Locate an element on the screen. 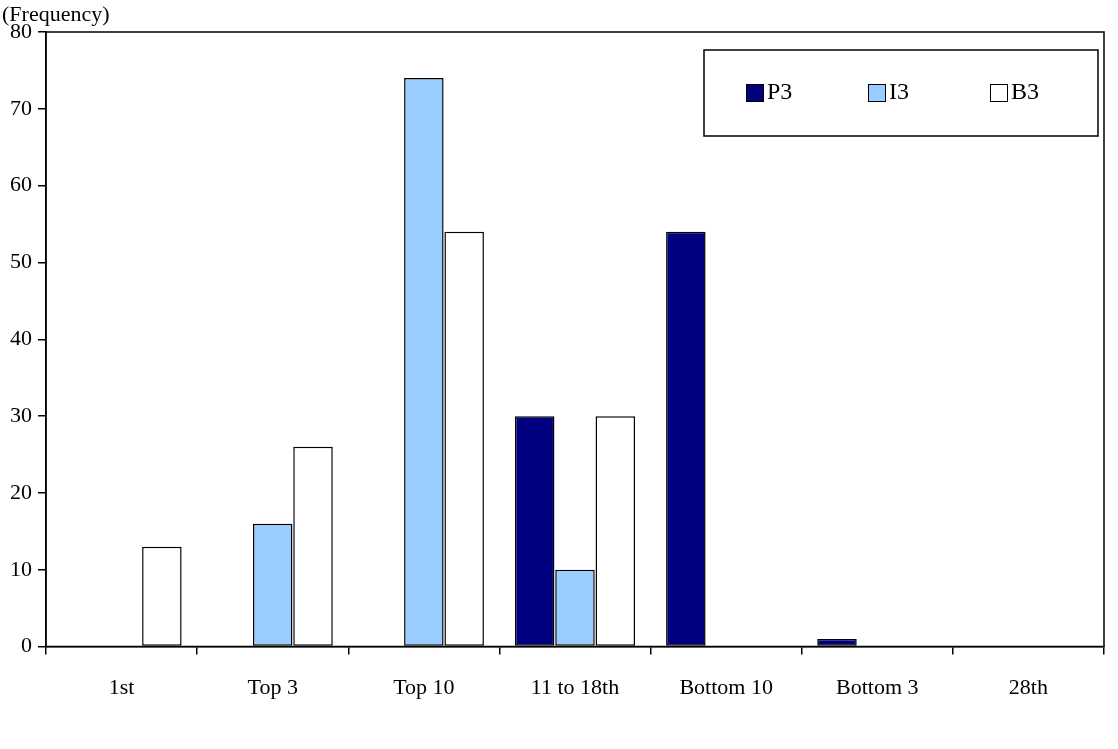  x-tick-label: 28th is located at coordinates (1028, 686).